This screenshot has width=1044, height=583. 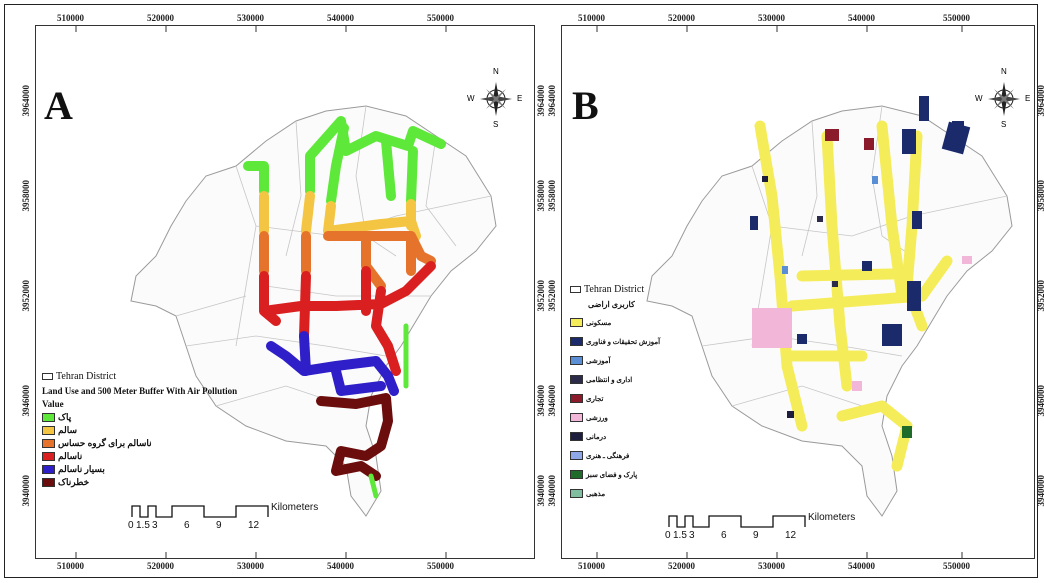 I want to click on legend-item-label: فرهنگی ـ هنری, so click(x=608, y=455).